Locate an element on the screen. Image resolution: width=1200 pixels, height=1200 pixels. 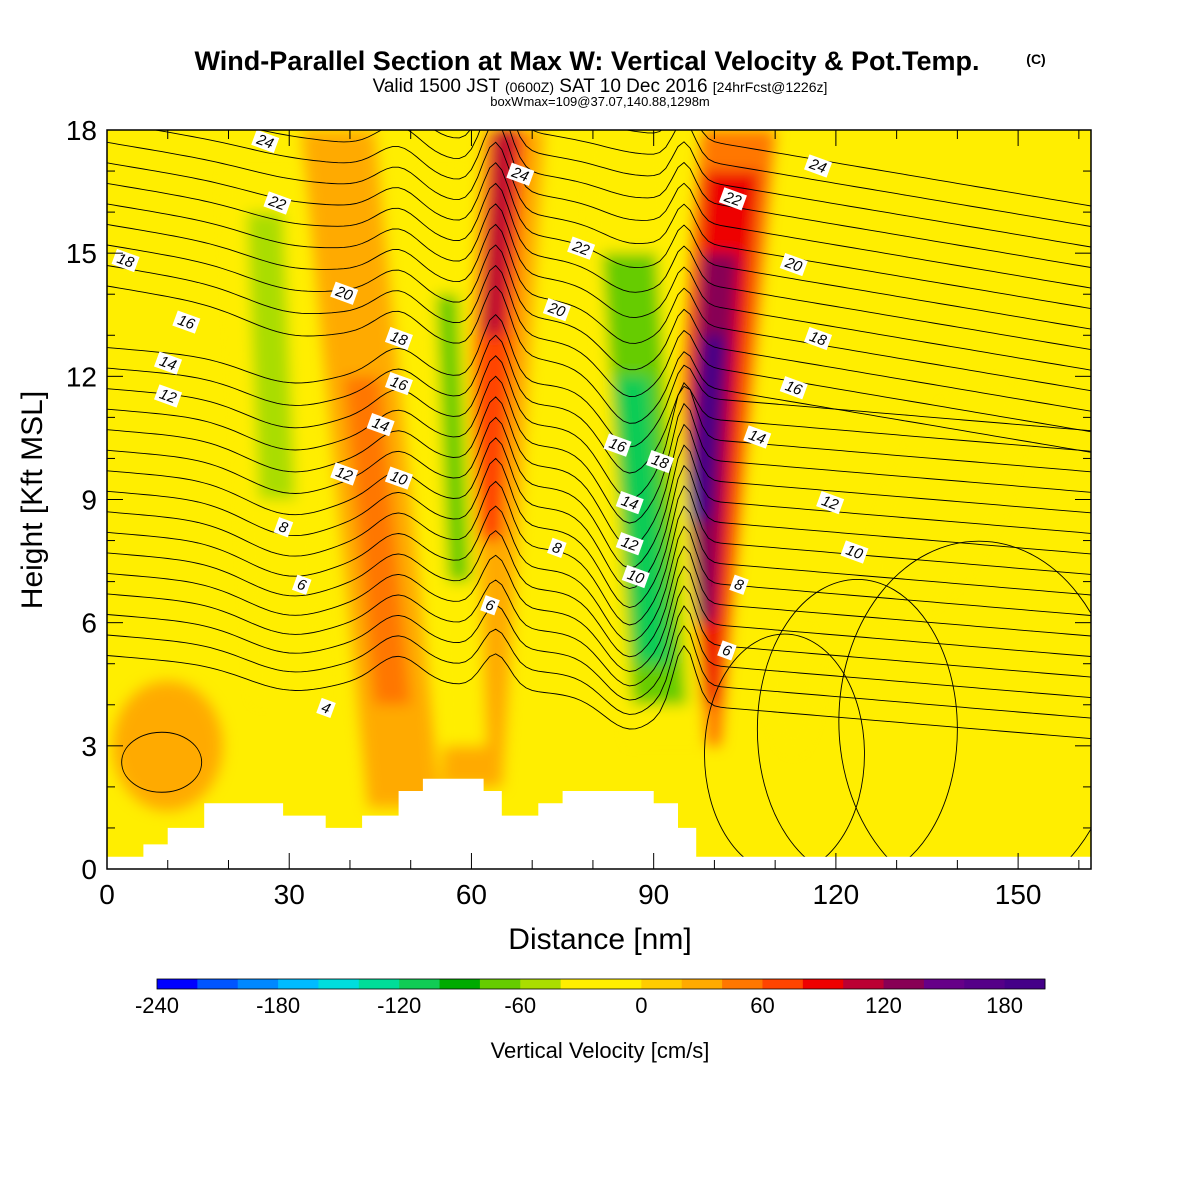
contour-label: 24 is located at coordinates (265, 141).